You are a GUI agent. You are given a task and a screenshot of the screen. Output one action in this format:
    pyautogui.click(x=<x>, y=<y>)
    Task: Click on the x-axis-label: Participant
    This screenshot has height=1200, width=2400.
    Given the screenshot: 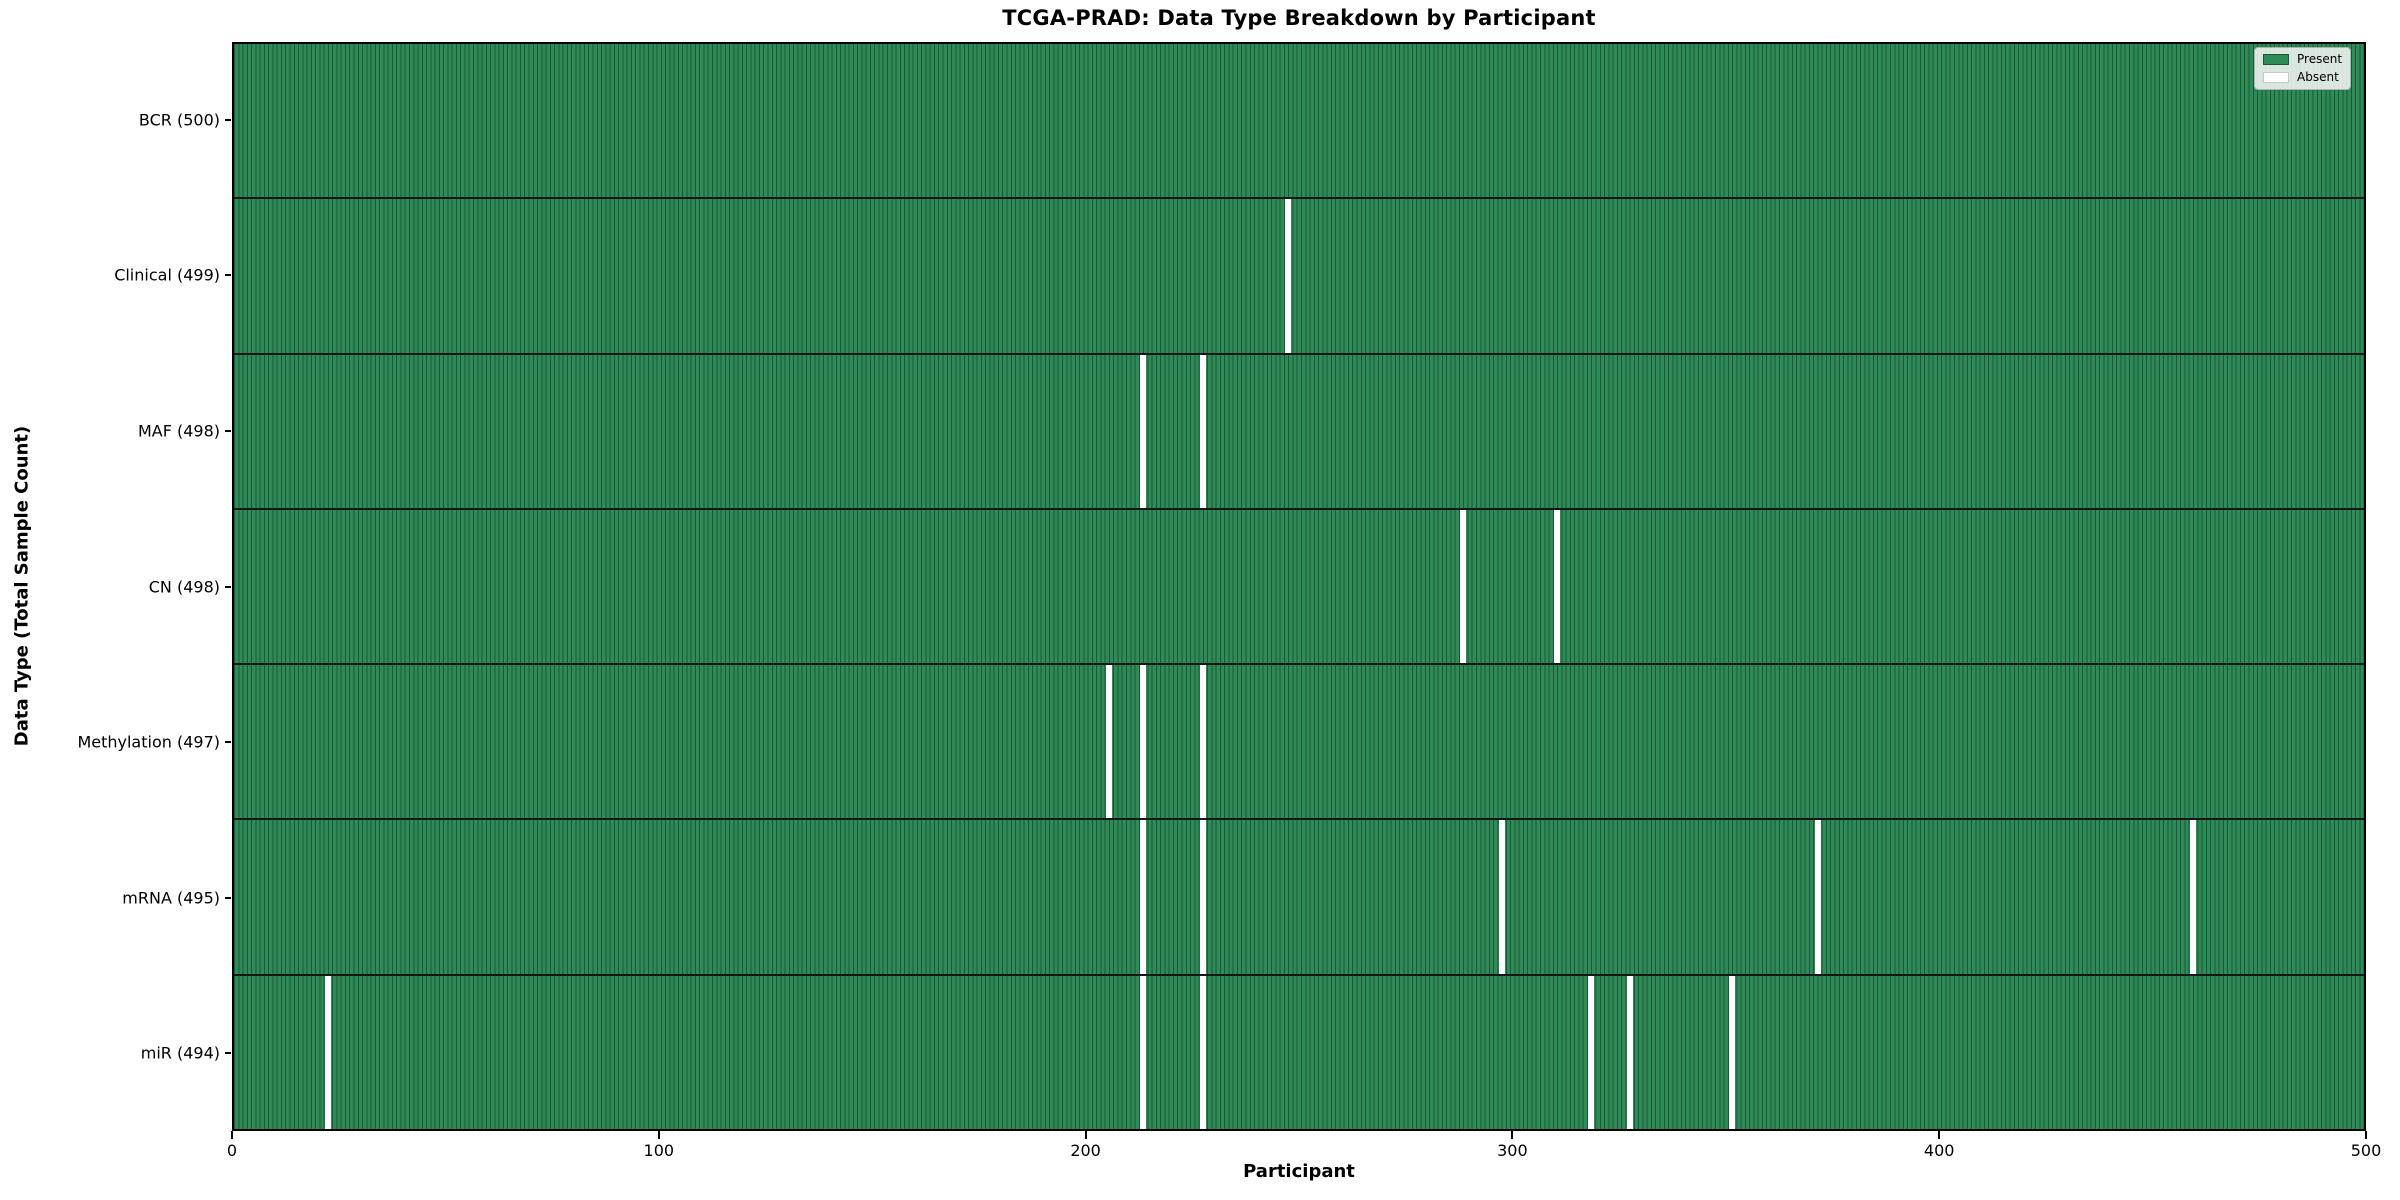 What is the action you would take?
    pyautogui.click(x=1299, y=1171)
    